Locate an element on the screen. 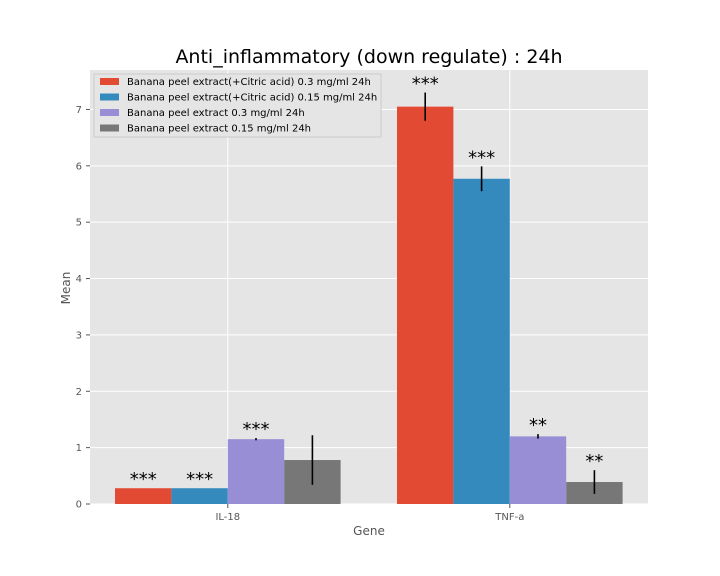 Image resolution: width=720 pixels, height=576 pixels. y-tick-label: 7 is located at coordinates (79, 110).